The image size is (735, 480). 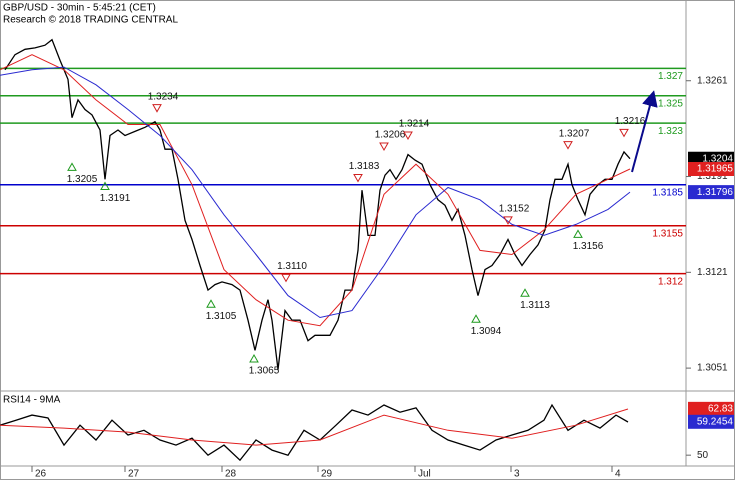 I want to click on x-tick-label: 26, so click(x=41, y=474).